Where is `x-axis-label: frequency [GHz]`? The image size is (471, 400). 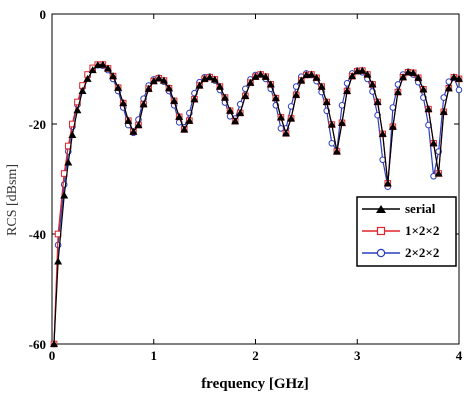
x-axis-label: frequency [GHz] is located at coordinates (255, 384).